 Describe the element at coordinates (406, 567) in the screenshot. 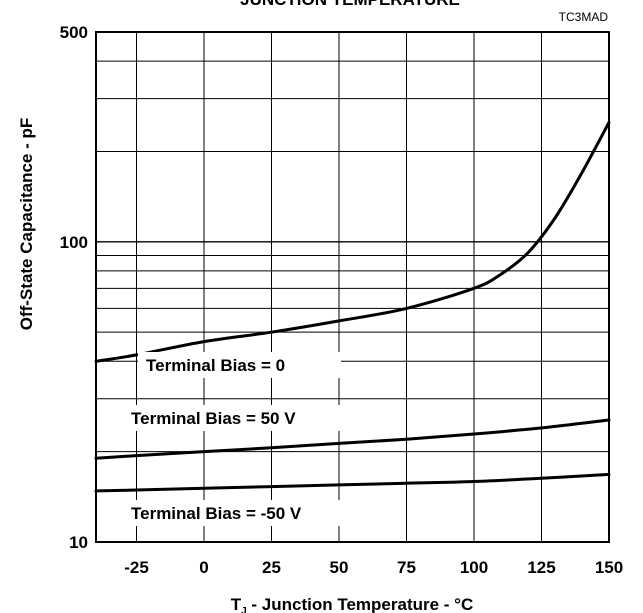

I see `x-tick-label: 75` at that location.